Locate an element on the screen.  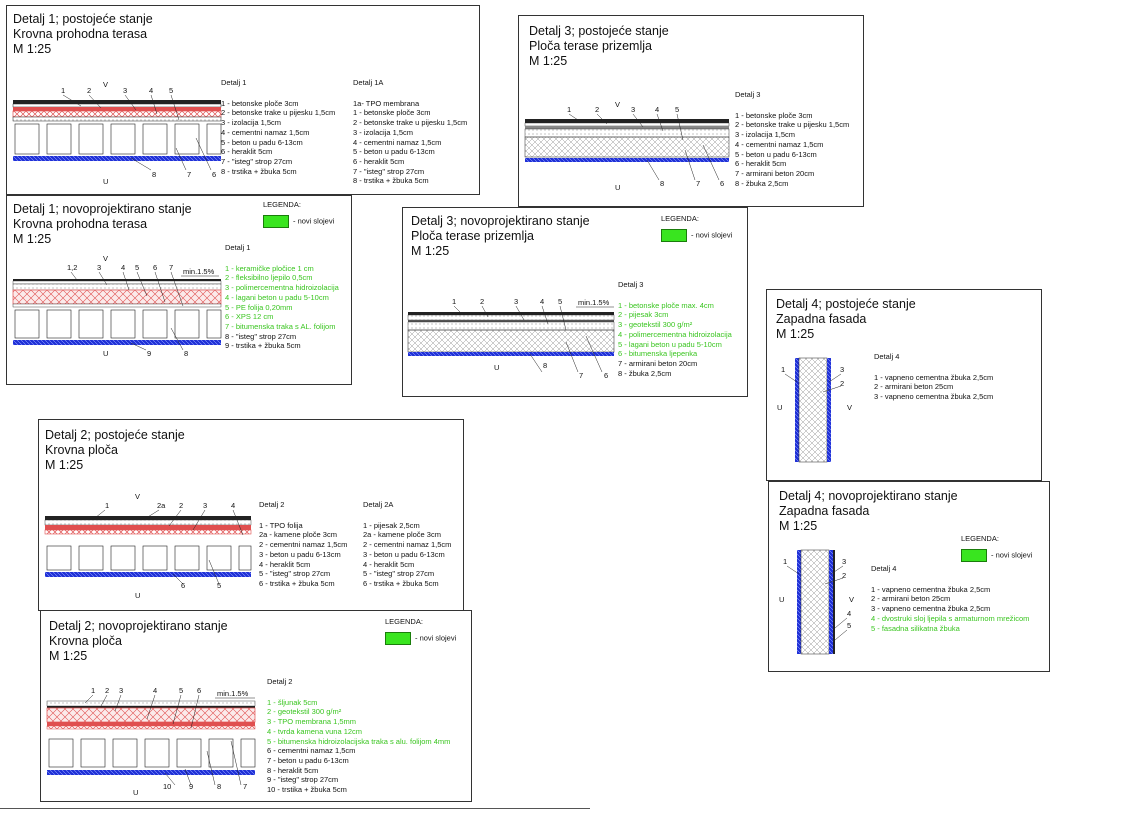
svg-text: 9 is located at coordinates (149, 353).